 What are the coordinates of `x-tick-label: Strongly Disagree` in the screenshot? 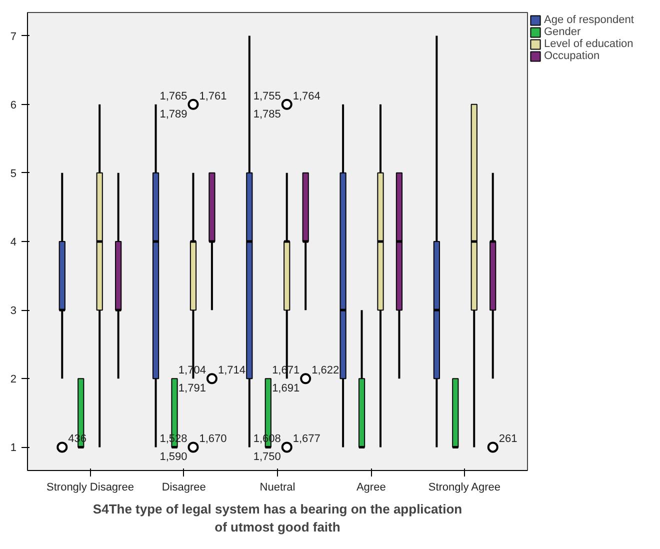 It's located at (90, 488).